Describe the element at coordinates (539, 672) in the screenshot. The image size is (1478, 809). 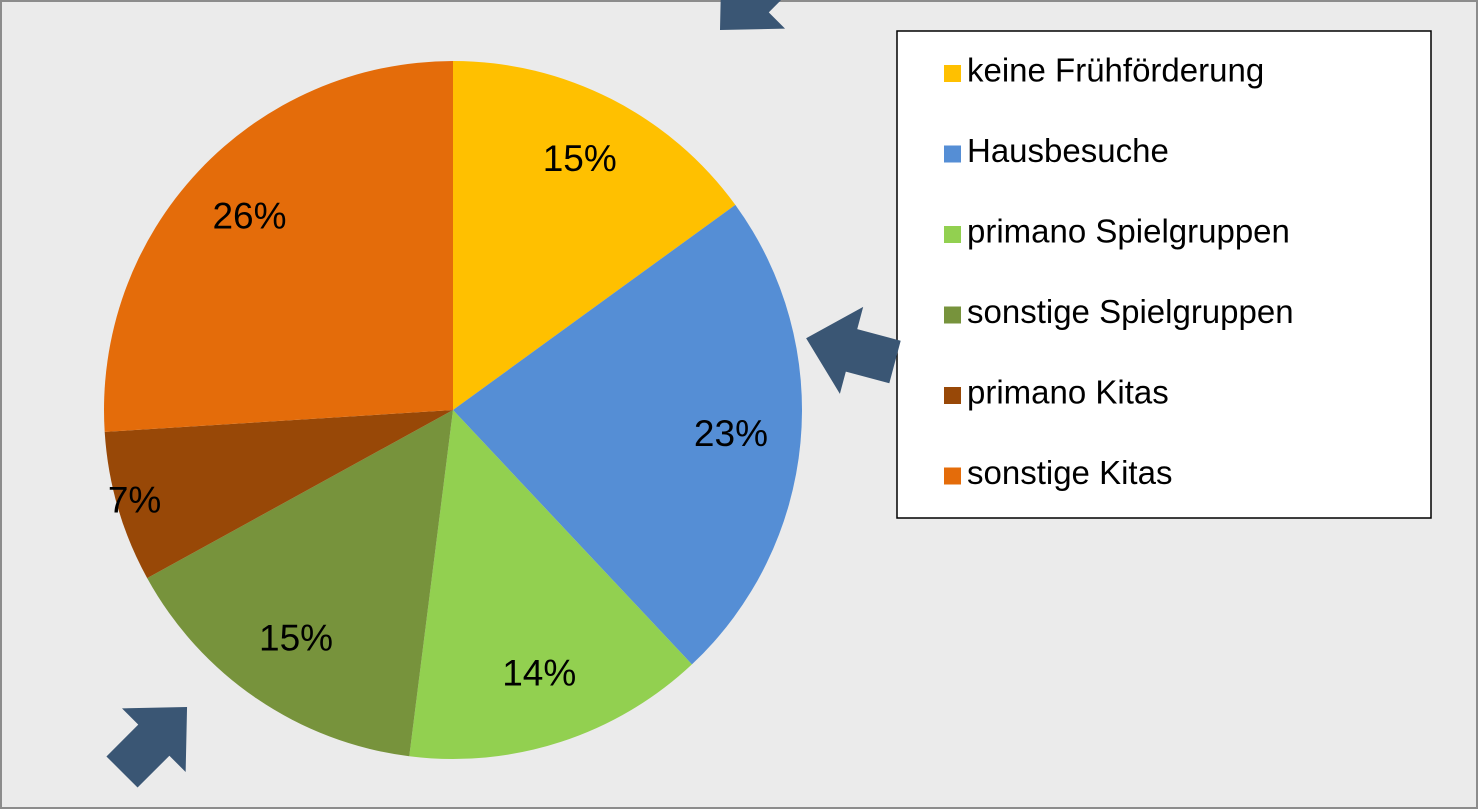
I see `data-label: 14%` at that location.